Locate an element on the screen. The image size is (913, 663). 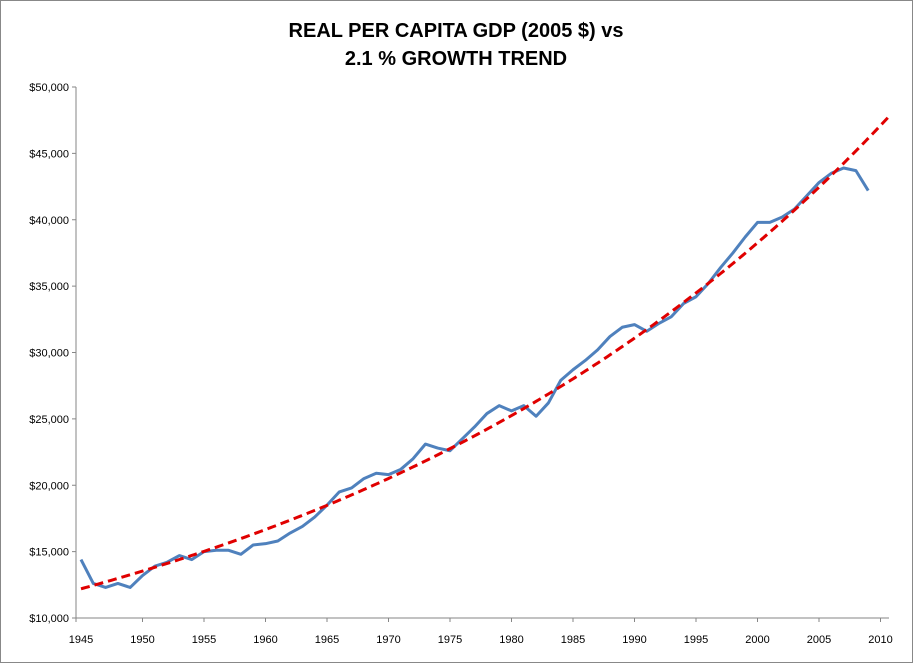
x-tick-label: 1990 is located at coordinates (634, 640).